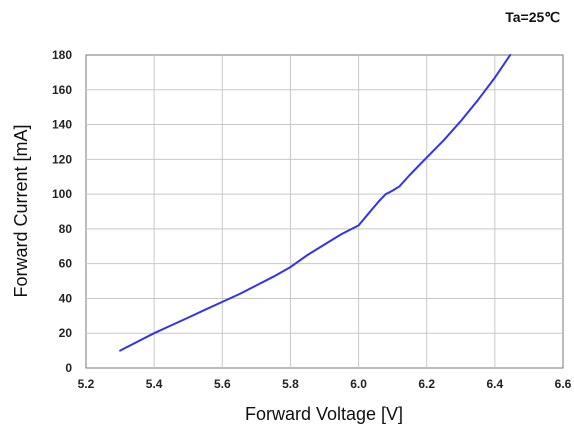 The width and height of the screenshot is (574, 429). I want to click on y-tick-label: 80, so click(66, 229).